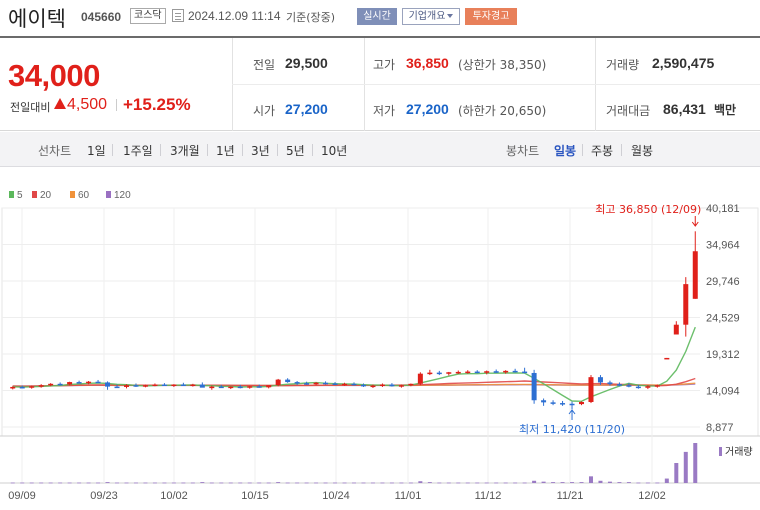  What do you see at coordinates (565, 151) in the screenshot?
I see `period-daily: 일봉` at bounding box center [565, 151].